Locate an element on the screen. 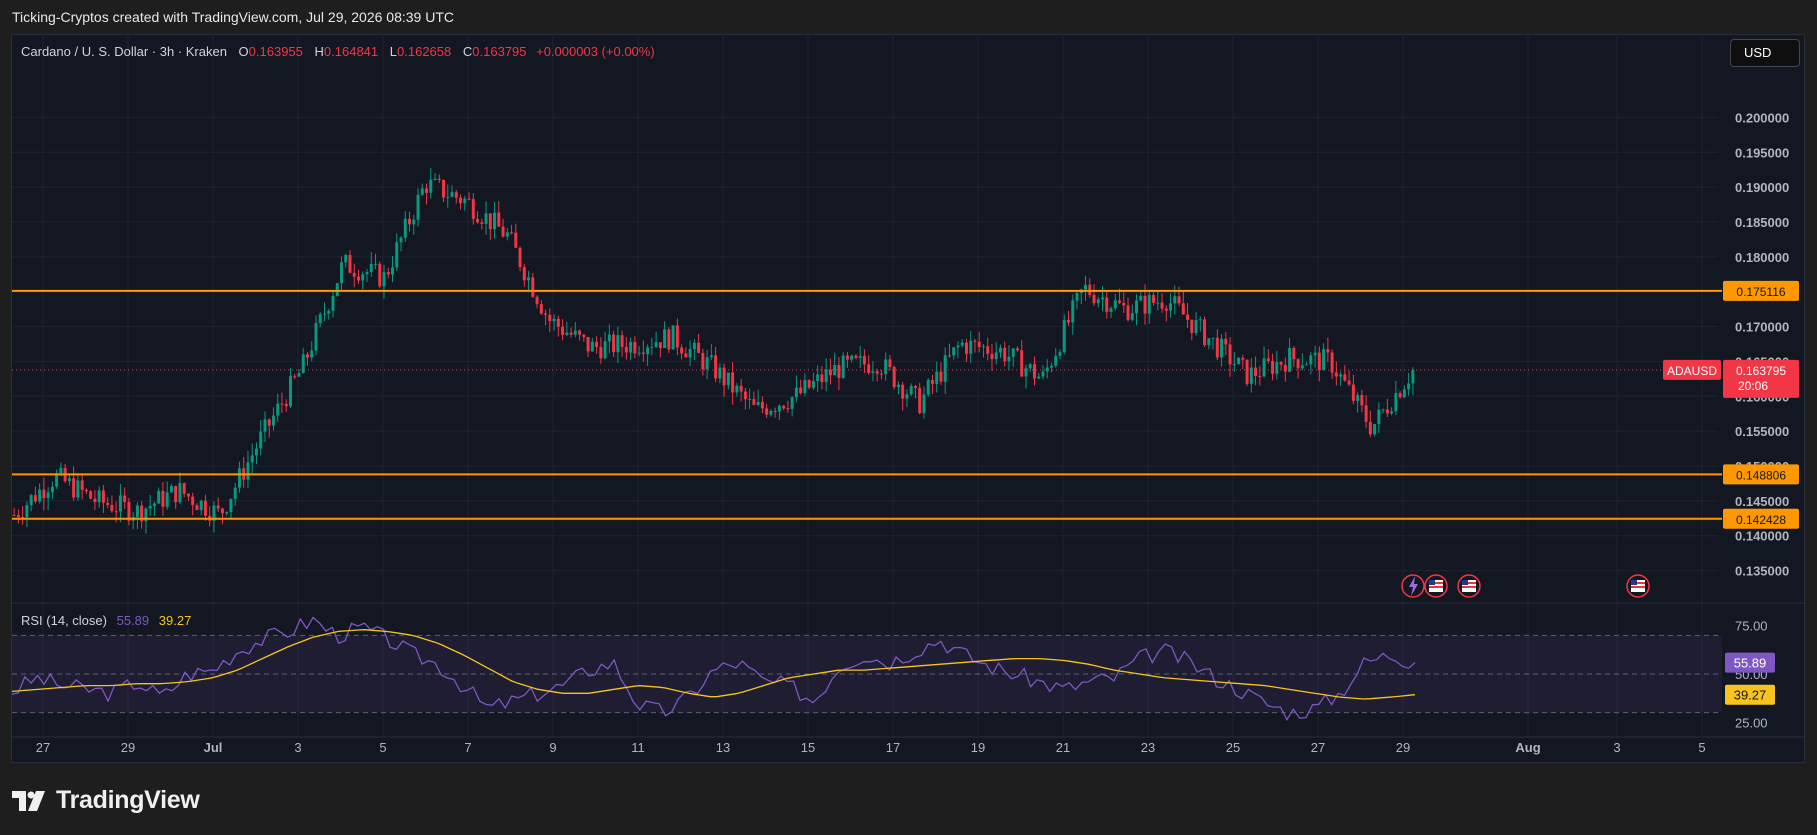 The height and width of the screenshot is (835, 1817). tradingview-logo: TradingView is located at coordinates (106, 800).